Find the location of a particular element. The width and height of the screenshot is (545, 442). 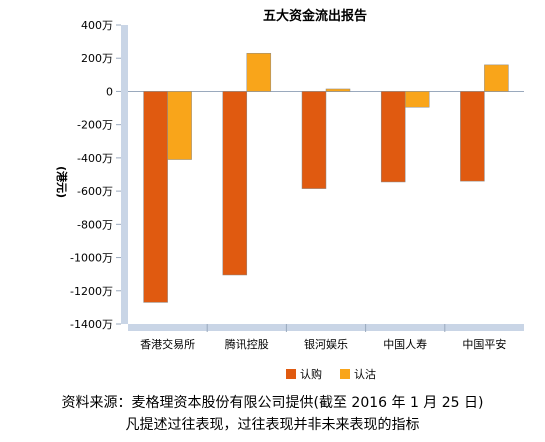

x-tick-label: 香港交易所 is located at coordinates (167, 344).